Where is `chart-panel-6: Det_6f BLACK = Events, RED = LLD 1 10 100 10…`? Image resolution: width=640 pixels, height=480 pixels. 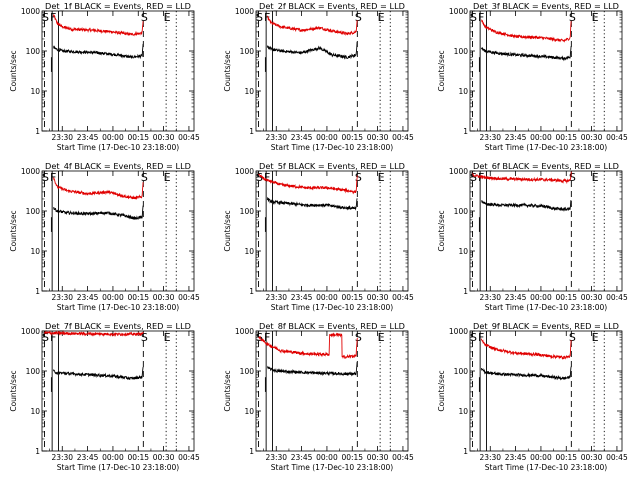
chart-panel-6: Det_6f BLACK = Events, RED = LLD 1 10 100 10… is located at coordinates (532, 236).